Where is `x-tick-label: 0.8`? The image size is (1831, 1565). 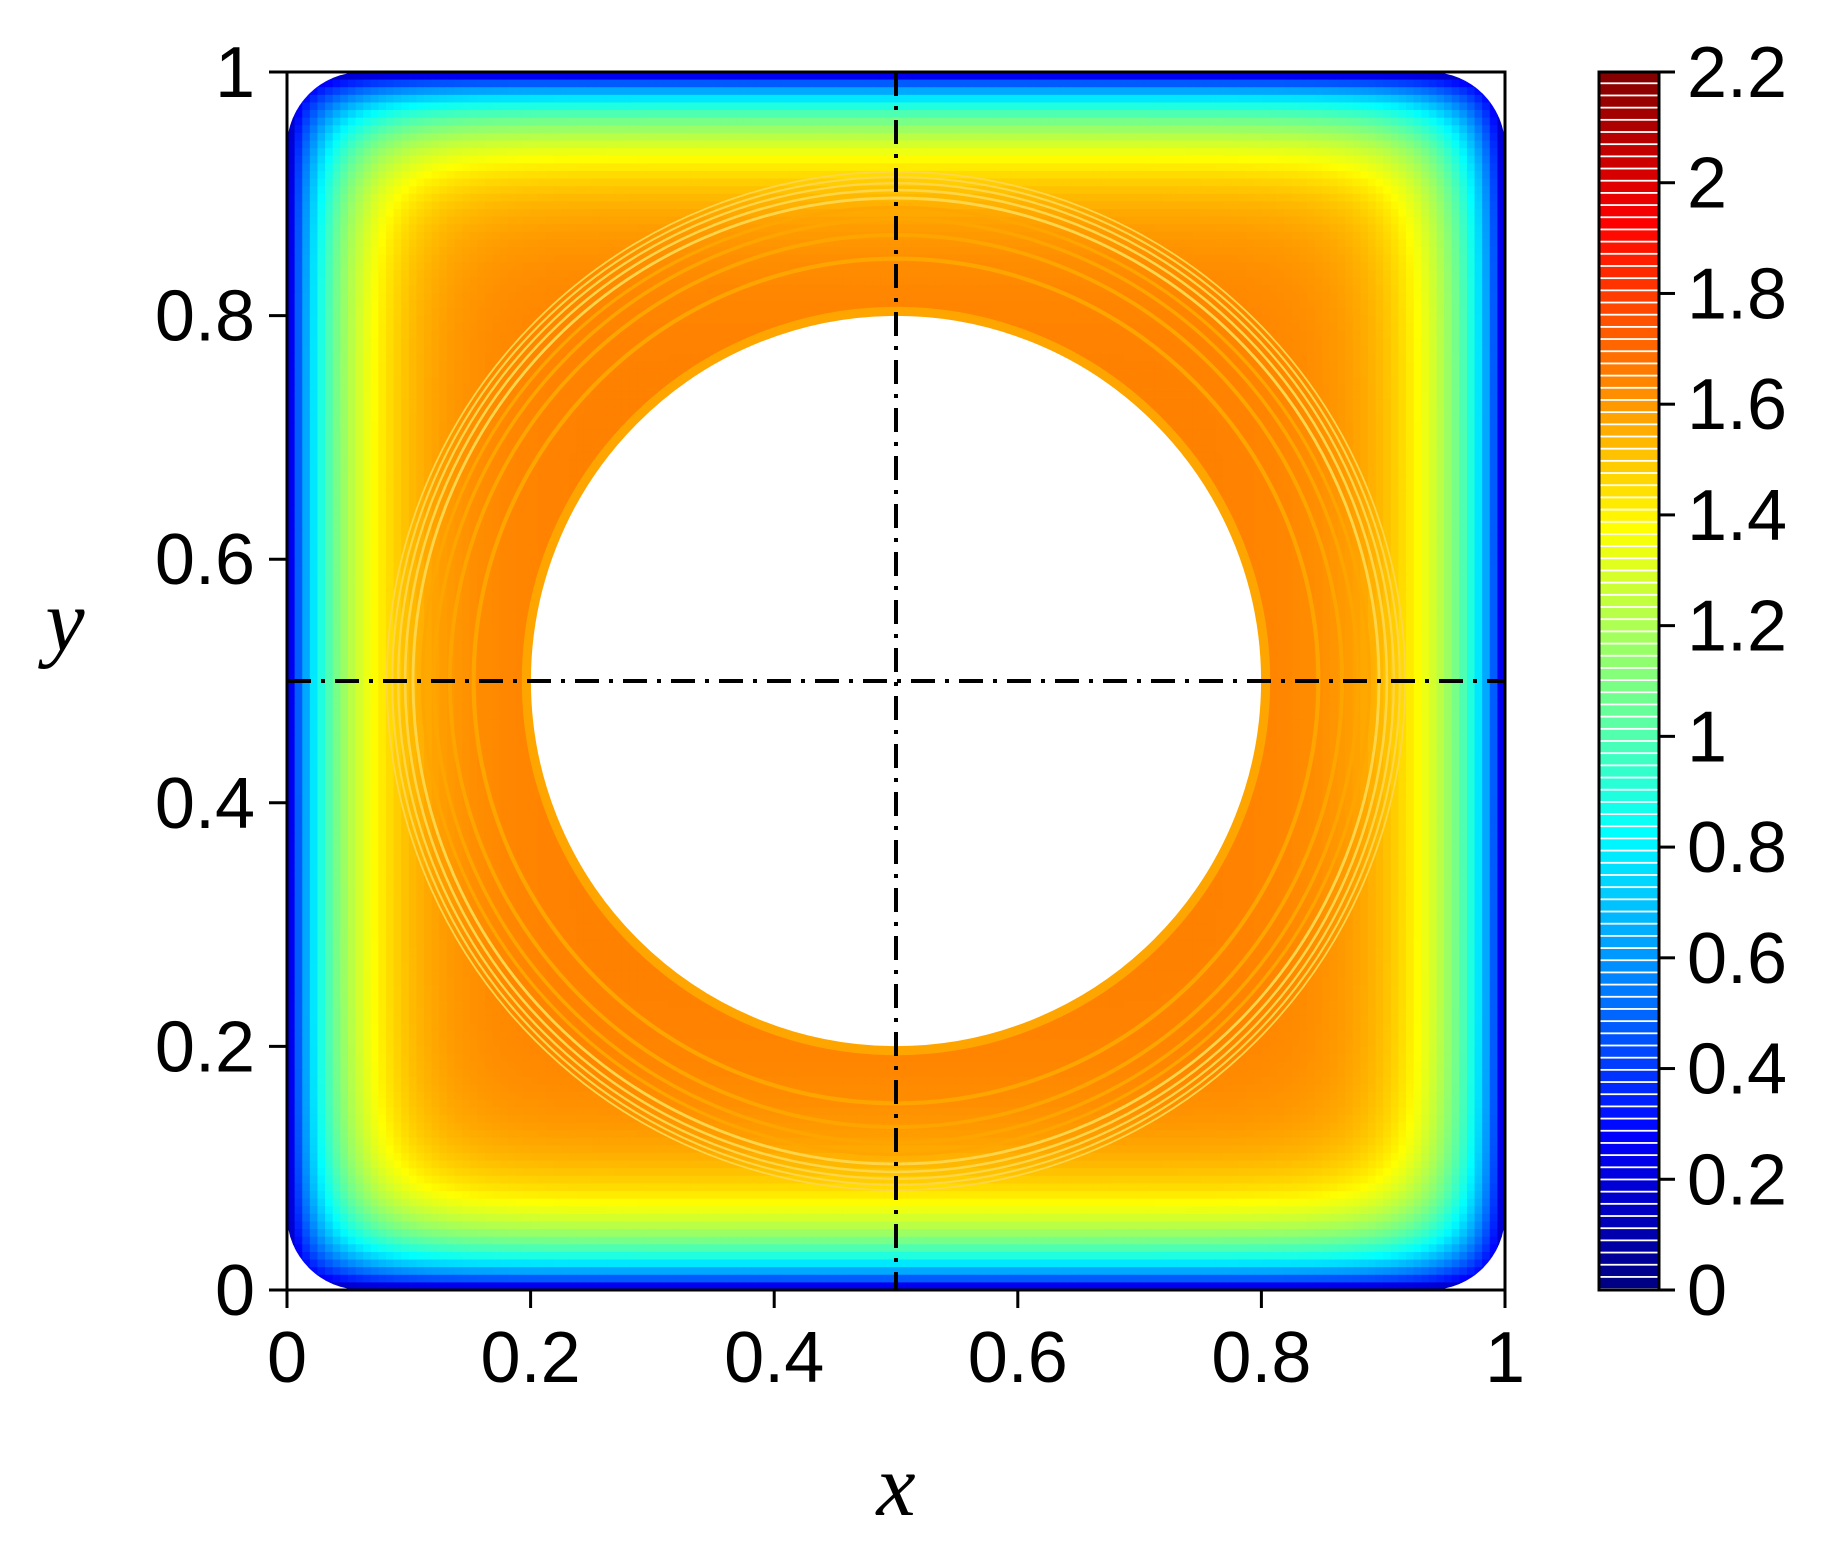 x-tick-label: 0.8 is located at coordinates (1261, 1358).